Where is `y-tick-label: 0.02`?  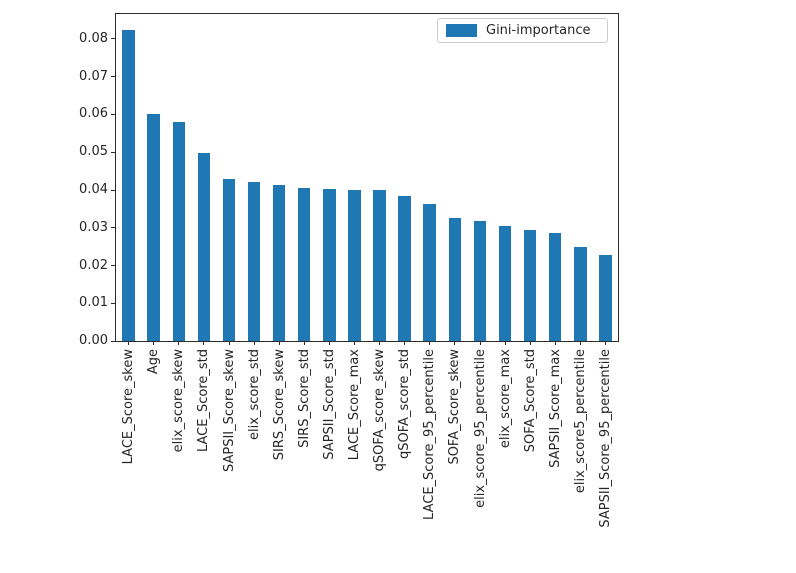
y-tick-label: 0.02 is located at coordinates (93, 265).